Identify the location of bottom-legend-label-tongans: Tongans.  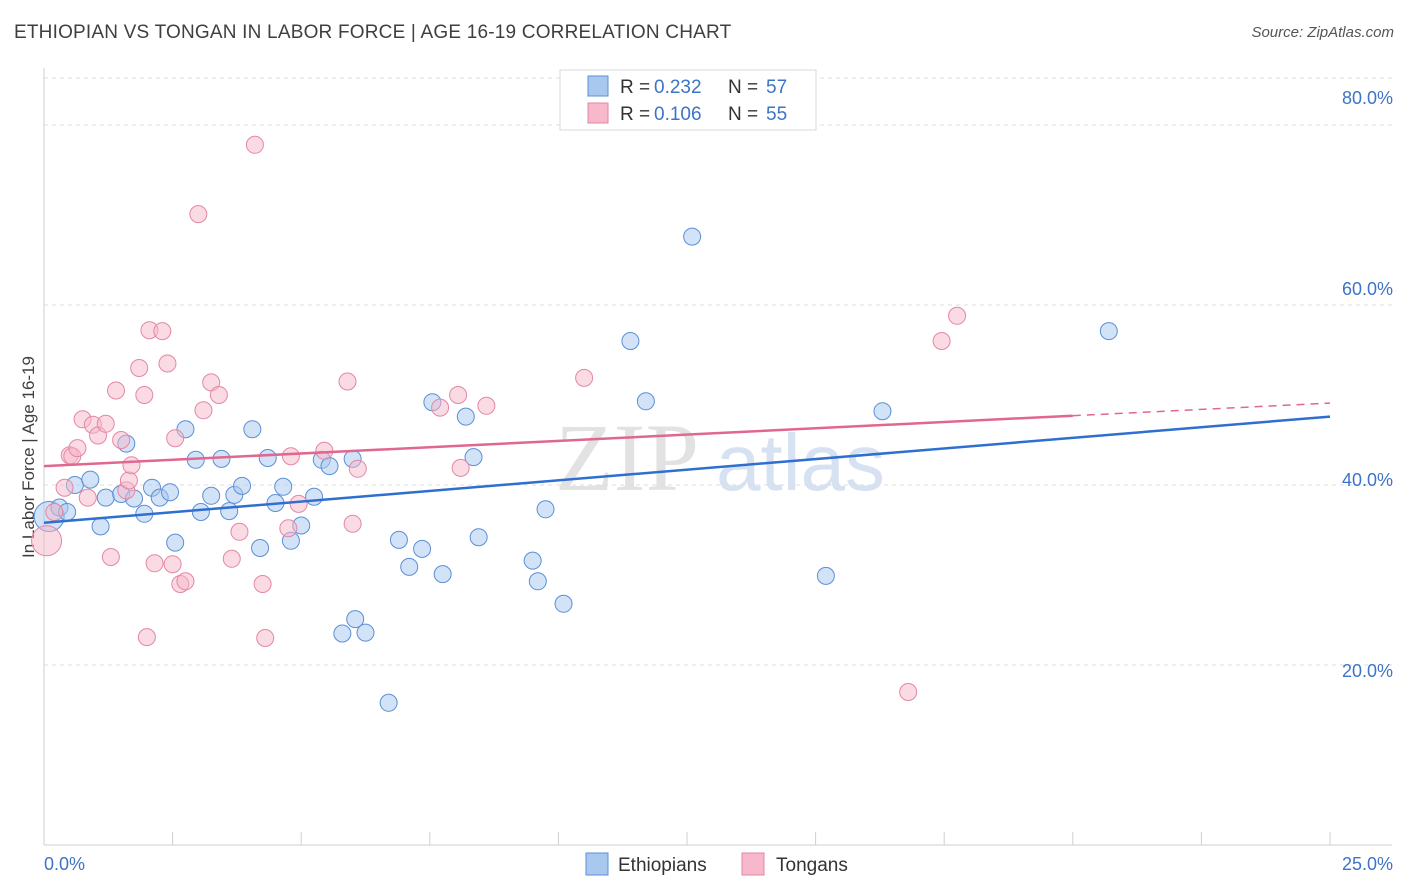
(812, 865).